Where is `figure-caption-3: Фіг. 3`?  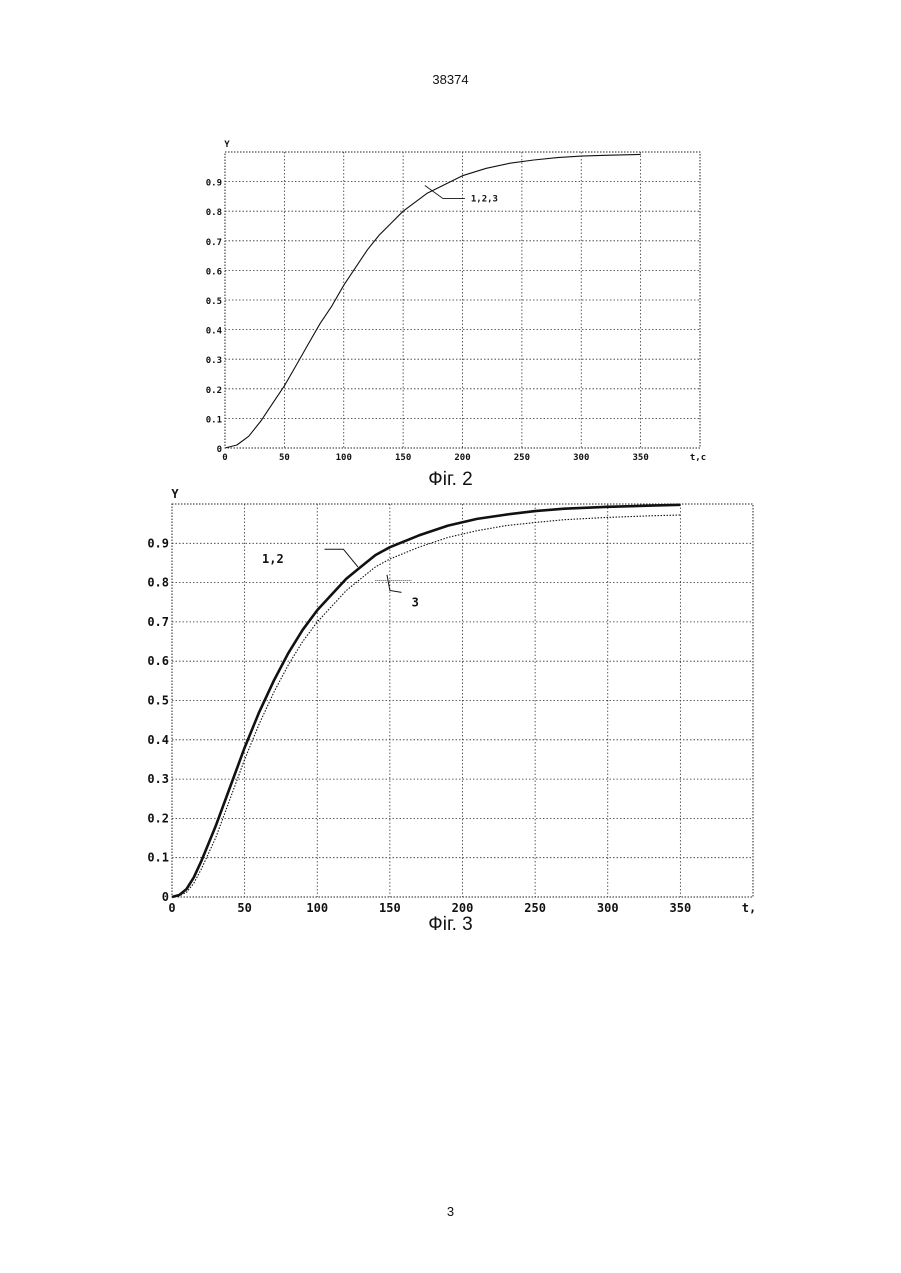
figure-caption-3: Фіг. 3 is located at coordinates (450, 925).